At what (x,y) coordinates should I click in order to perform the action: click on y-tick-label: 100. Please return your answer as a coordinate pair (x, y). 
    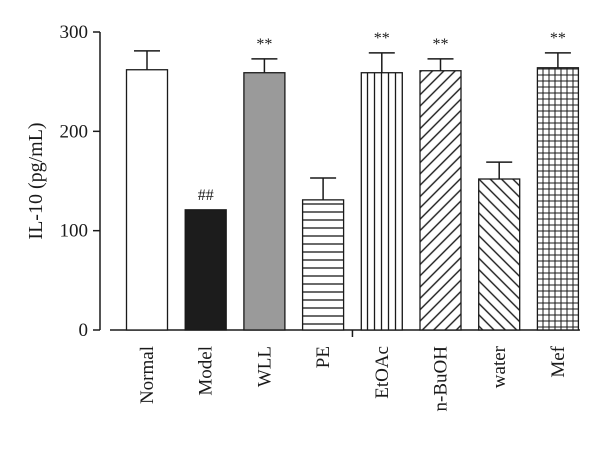
    Looking at the image, I should click on (74, 231).